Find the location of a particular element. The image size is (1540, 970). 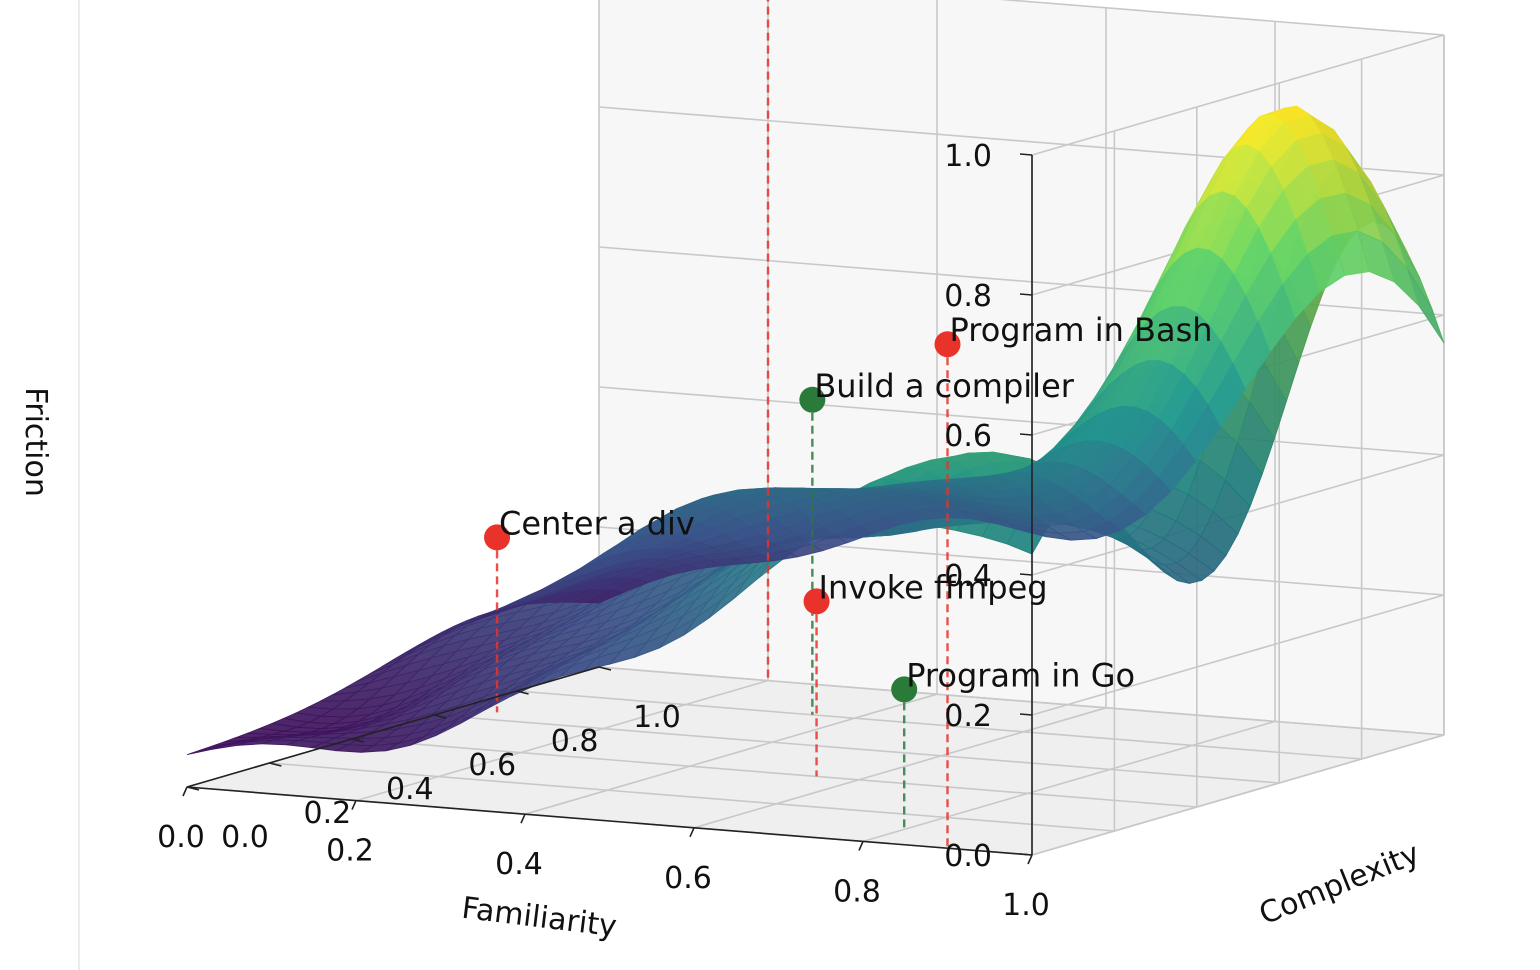

y-tick-label: 0.6 is located at coordinates (492, 765).